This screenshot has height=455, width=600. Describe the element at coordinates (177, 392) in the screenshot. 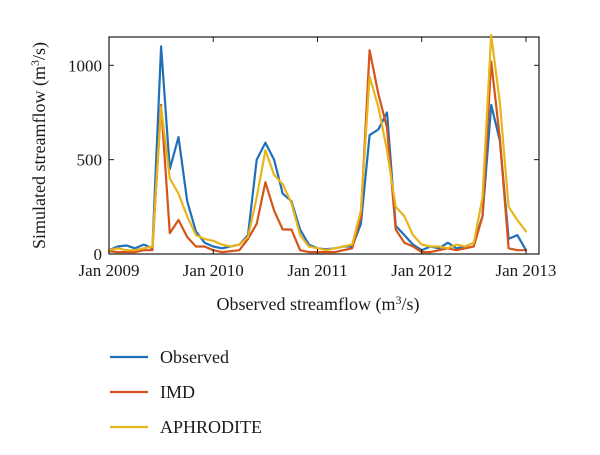

I see `legend-label-imd: IMD` at that location.